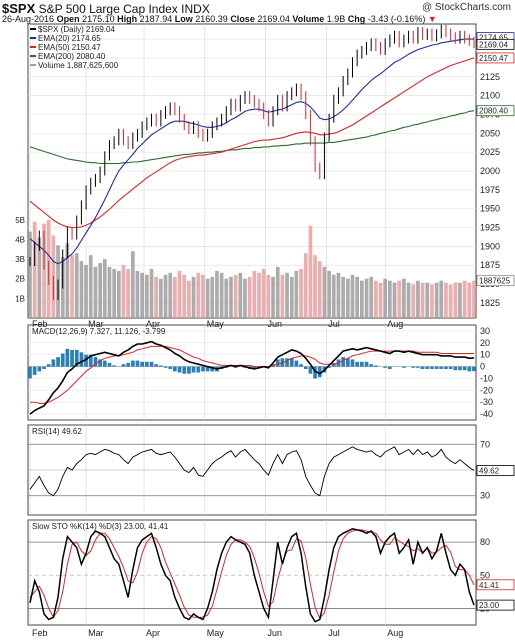  Describe the element at coordinates (19, 8) in the screenshot. I see `symbol: $SPX` at that location.